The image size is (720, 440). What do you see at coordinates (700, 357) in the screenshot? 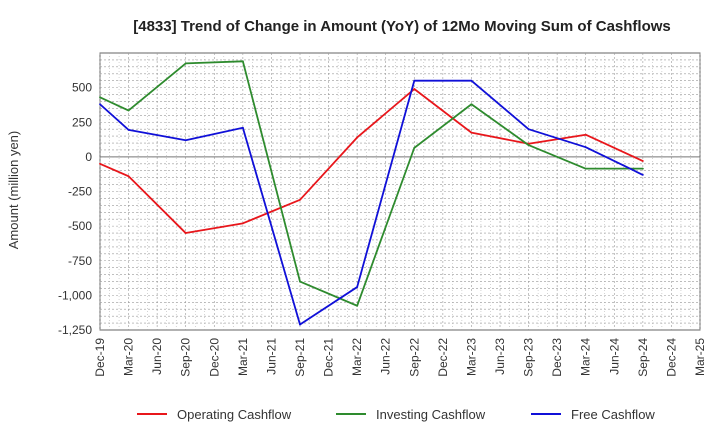
I see `x-tick-label: Mar-25` at bounding box center [700, 357].